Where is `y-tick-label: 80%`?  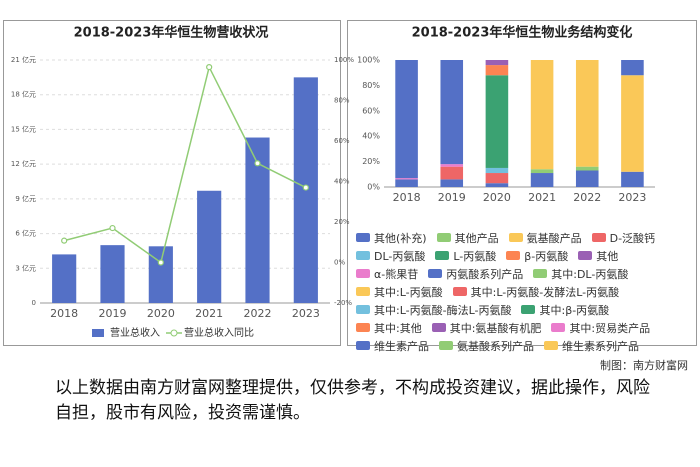
y-tick-label: 80% is located at coordinates (371, 85).